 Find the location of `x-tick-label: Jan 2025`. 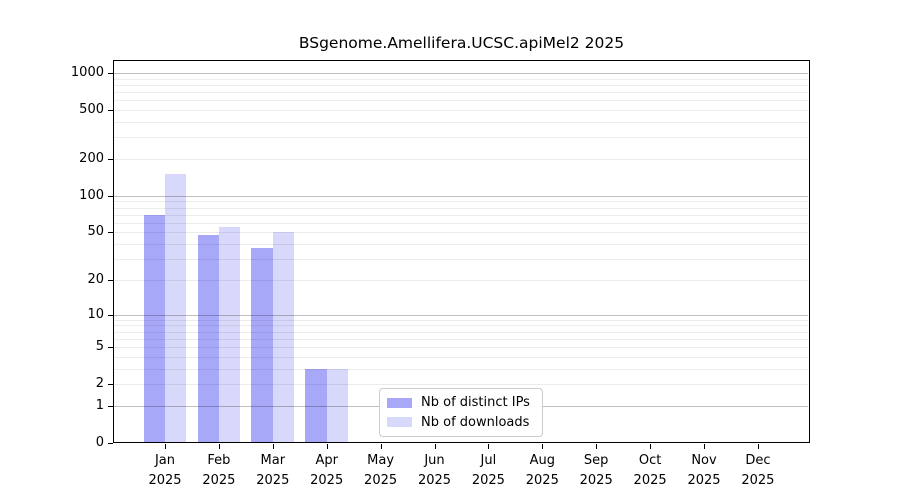

x-tick-label: Jan 2025 is located at coordinates (165, 470).